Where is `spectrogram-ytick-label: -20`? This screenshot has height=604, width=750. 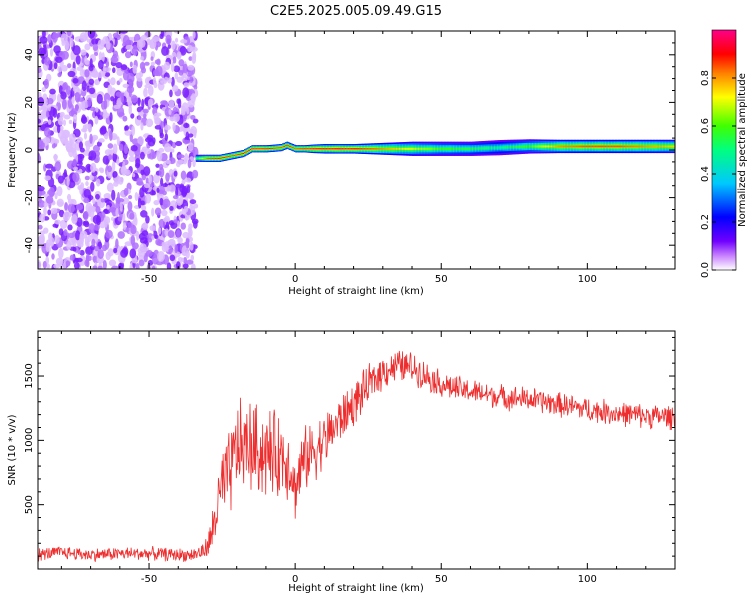
spectrogram-ytick-label: -20 is located at coordinates (29, 197).